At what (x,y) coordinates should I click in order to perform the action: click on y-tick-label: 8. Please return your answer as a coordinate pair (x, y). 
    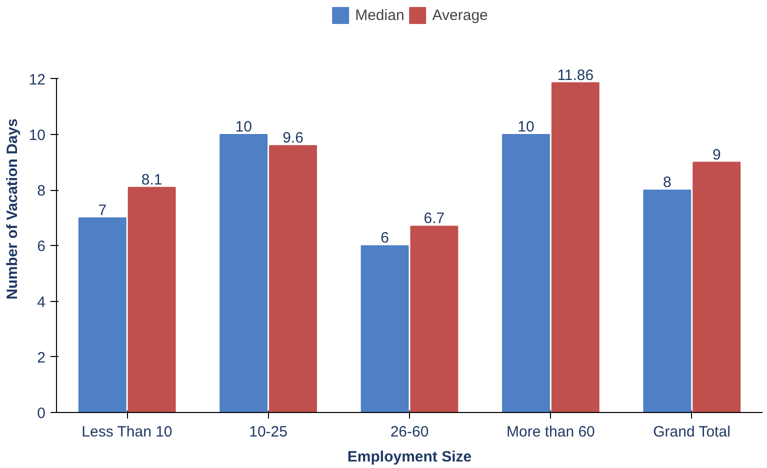
    Looking at the image, I should click on (41, 191).